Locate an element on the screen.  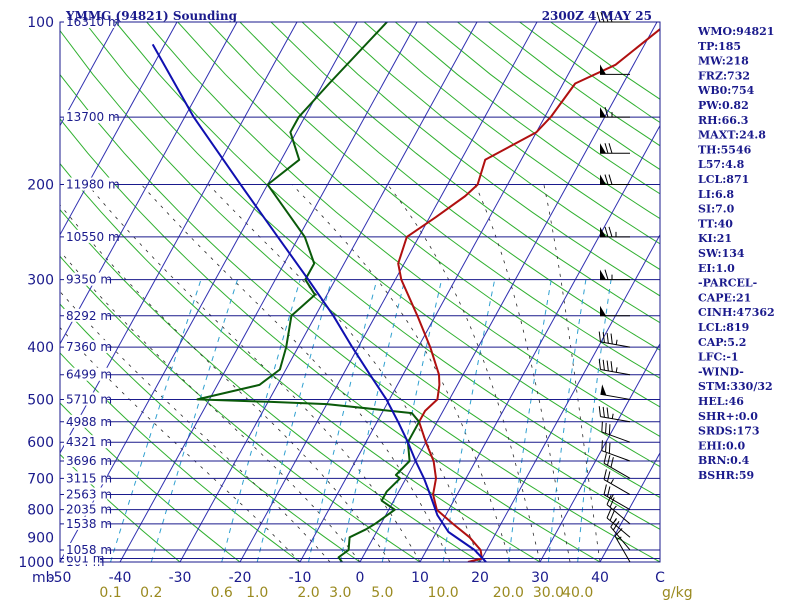
mixing-ratio-label: 30.0 is located at coordinates (548, 592).